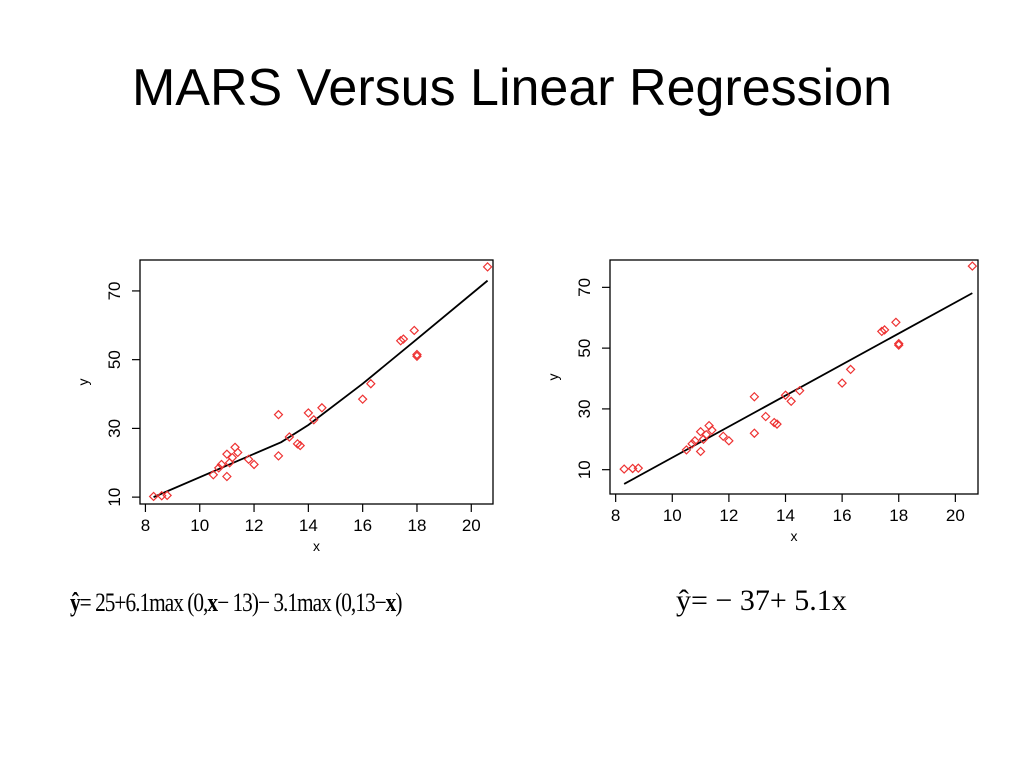 The image size is (1024, 768). What do you see at coordinates (144, 602) in the screenshot?
I see `mars-formula-eq: = 25+6.1max (0,` at bounding box center [144, 602].